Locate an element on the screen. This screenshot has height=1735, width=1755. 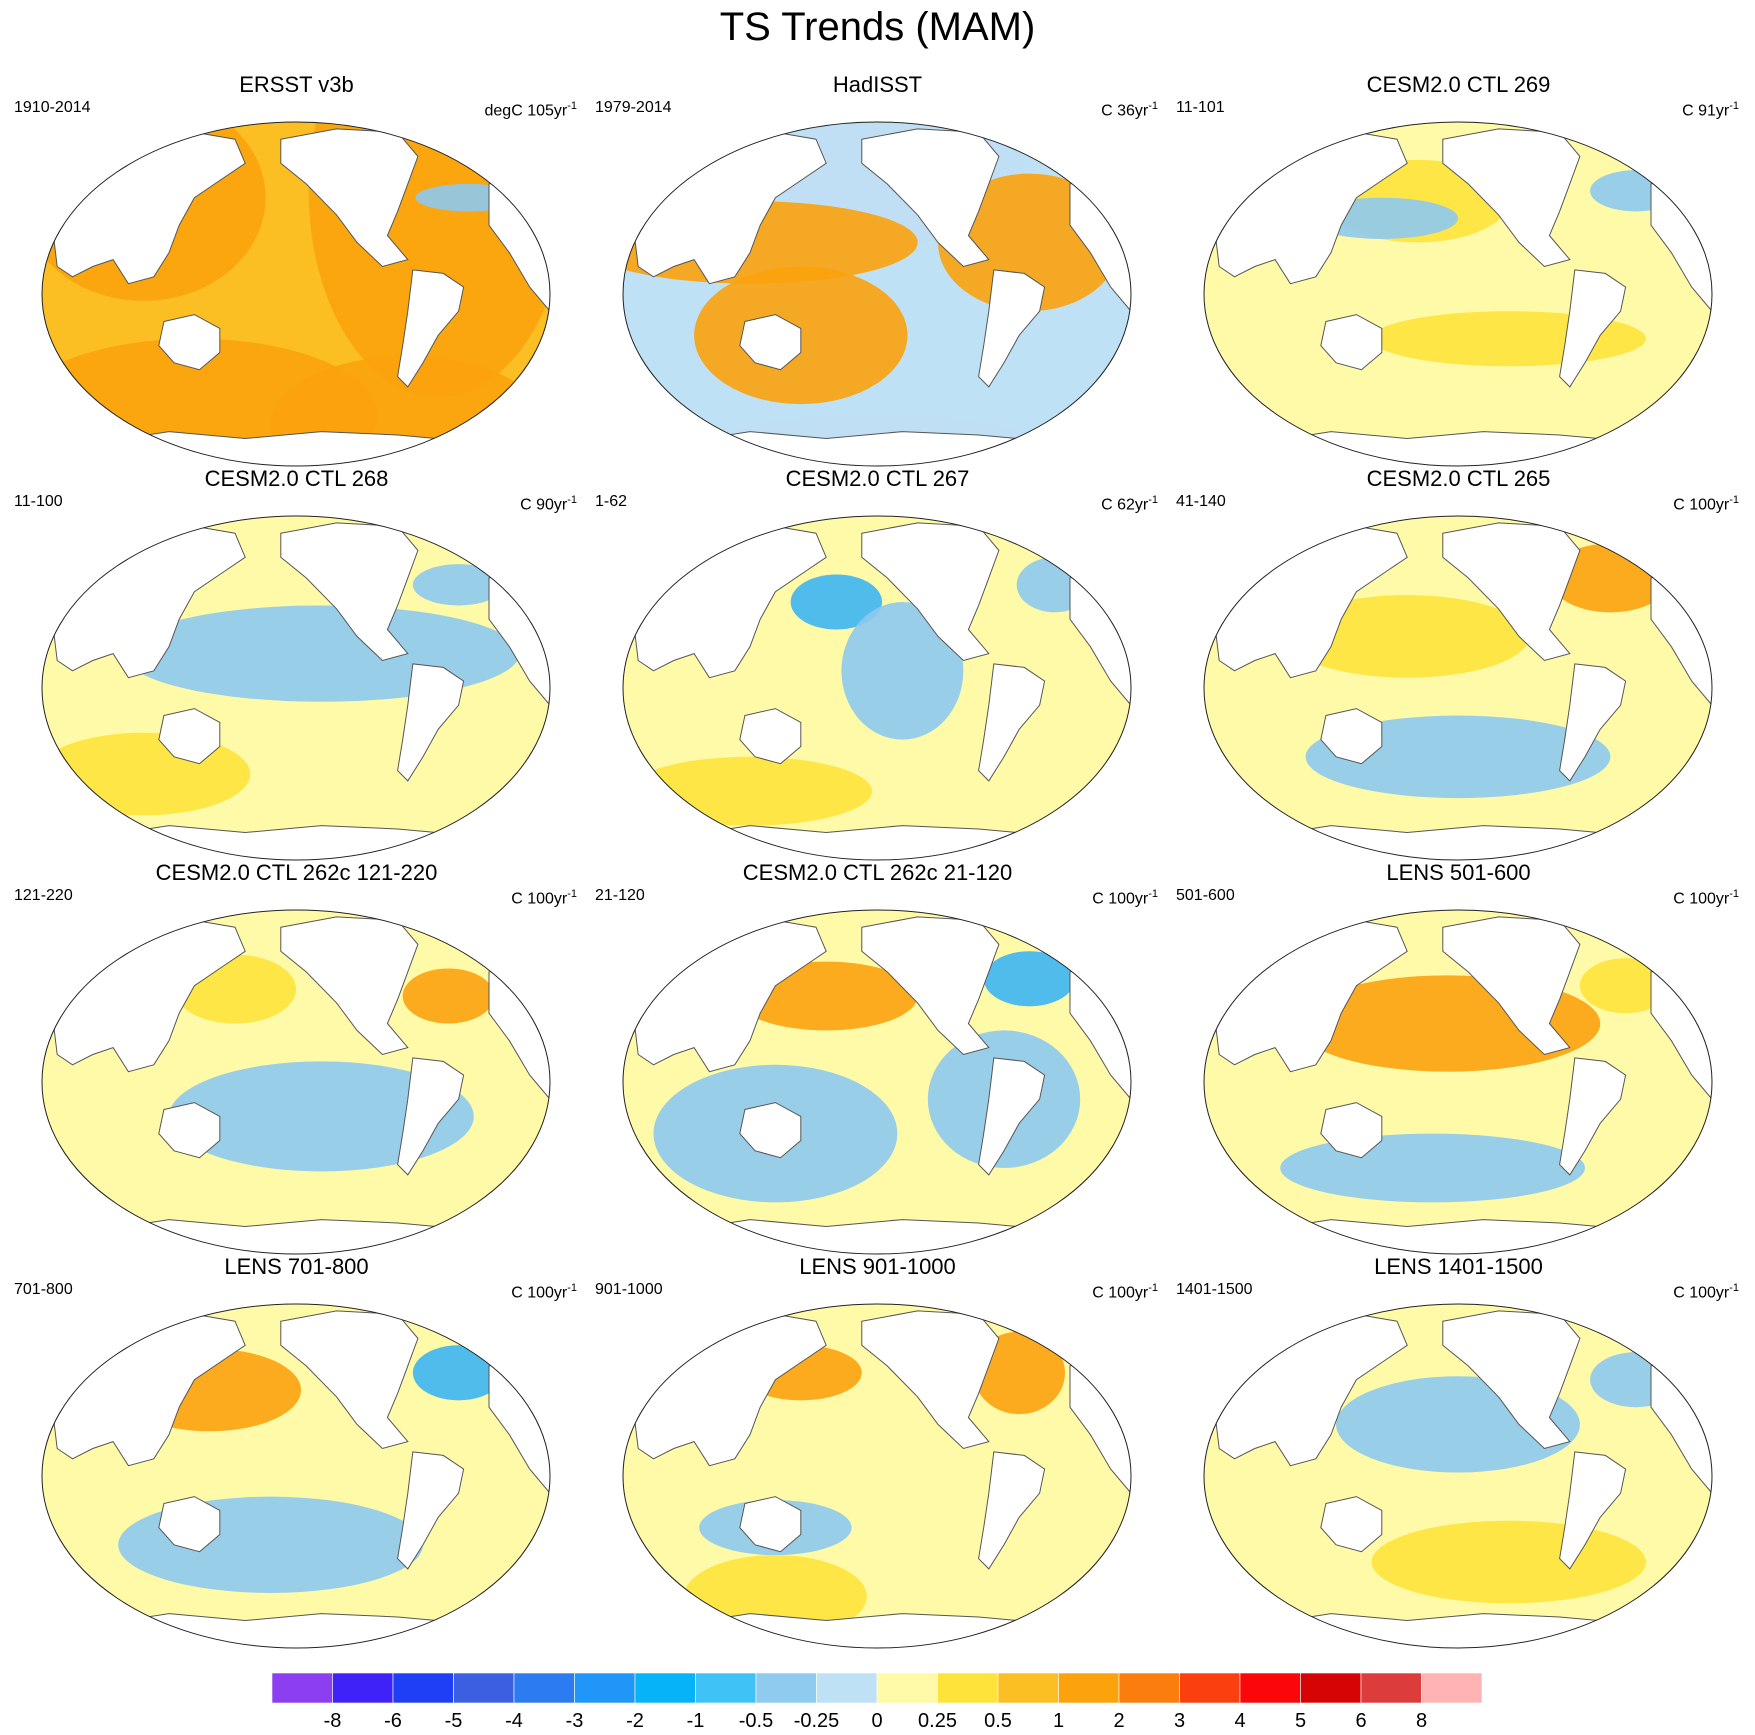
map-panel: CESM2.0 CTL 262c 21-120 21-120 C 100yr-1 is located at coordinates (877, 1060).